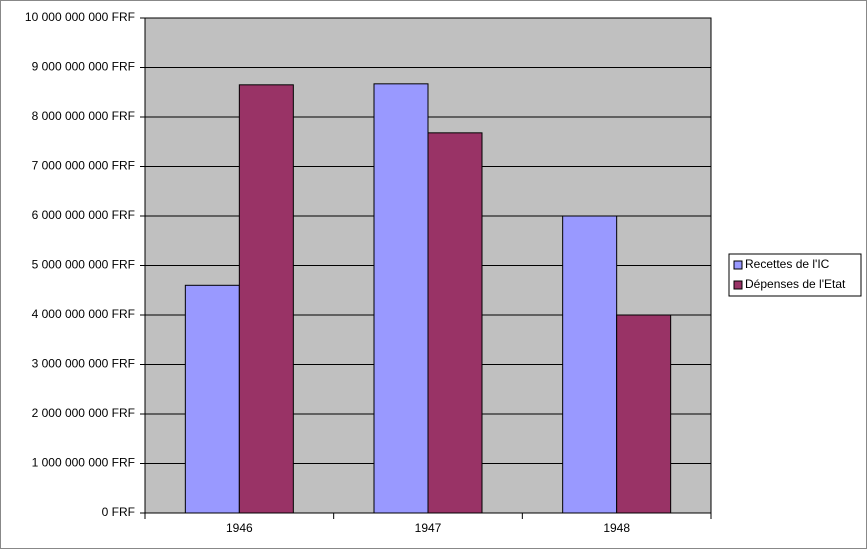 Image resolution: width=867 pixels, height=549 pixels. Describe the element at coordinates (795, 275) in the screenshot. I see `legend-box` at that location.